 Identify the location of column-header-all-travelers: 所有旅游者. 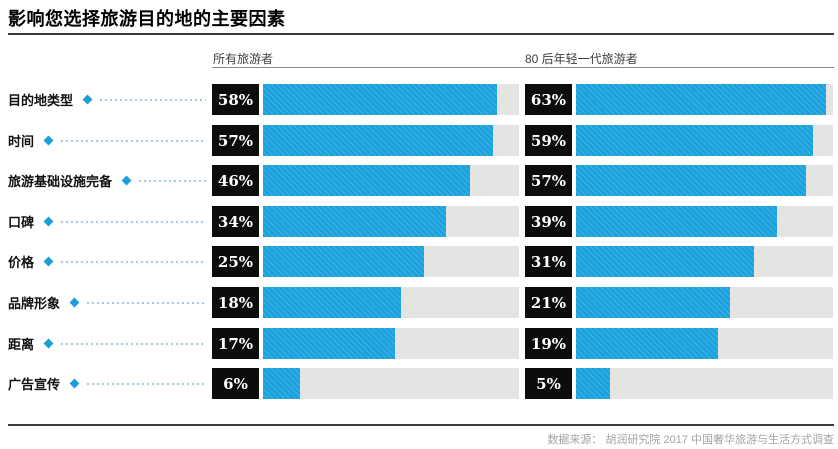
(243, 59).